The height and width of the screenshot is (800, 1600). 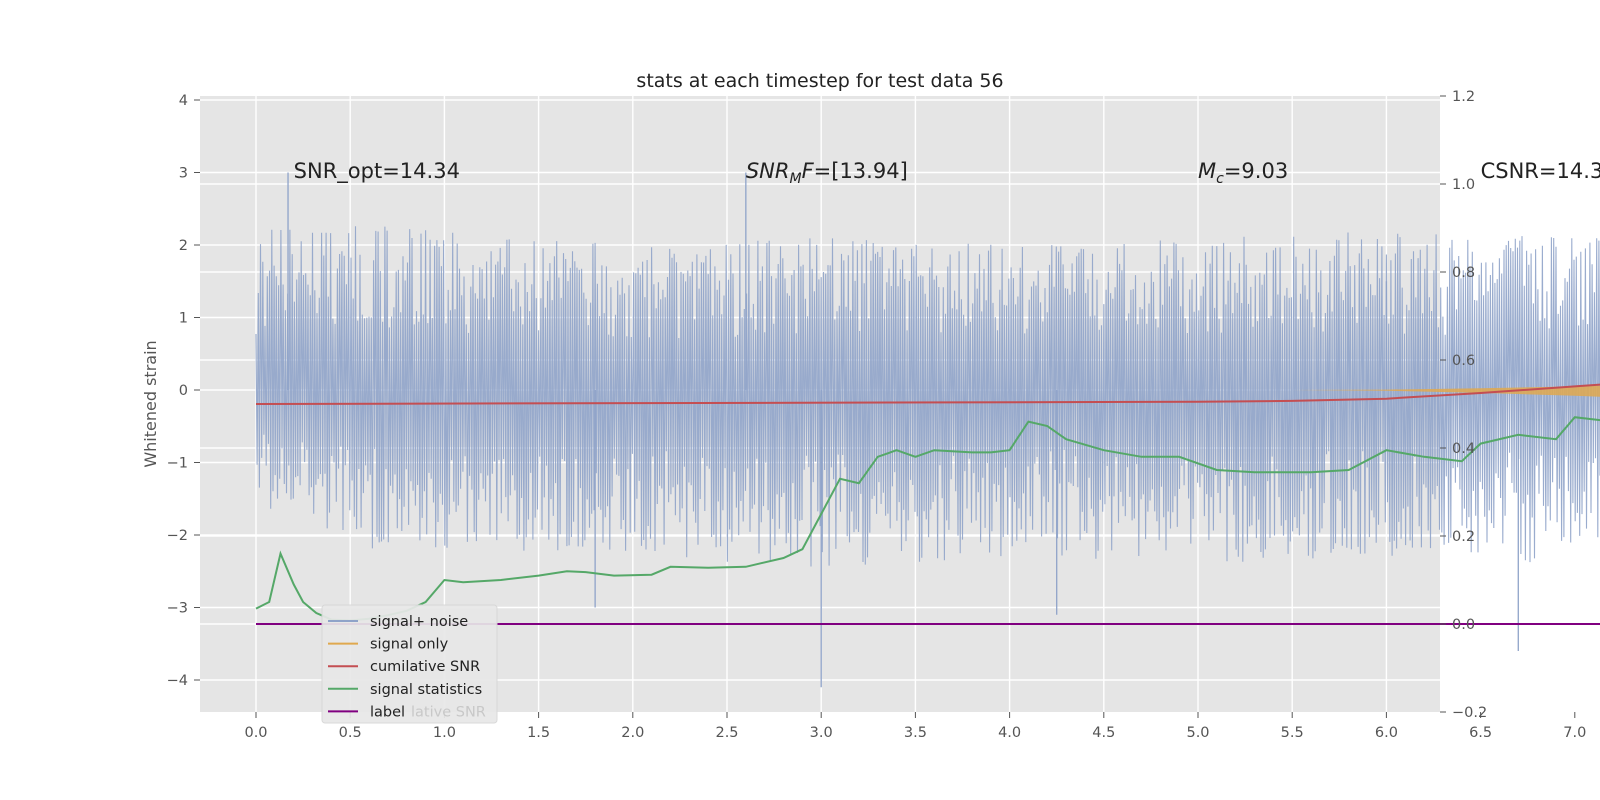 What do you see at coordinates (183, 101) in the screenshot?
I see `y-tick-label: 4` at bounding box center [183, 101].